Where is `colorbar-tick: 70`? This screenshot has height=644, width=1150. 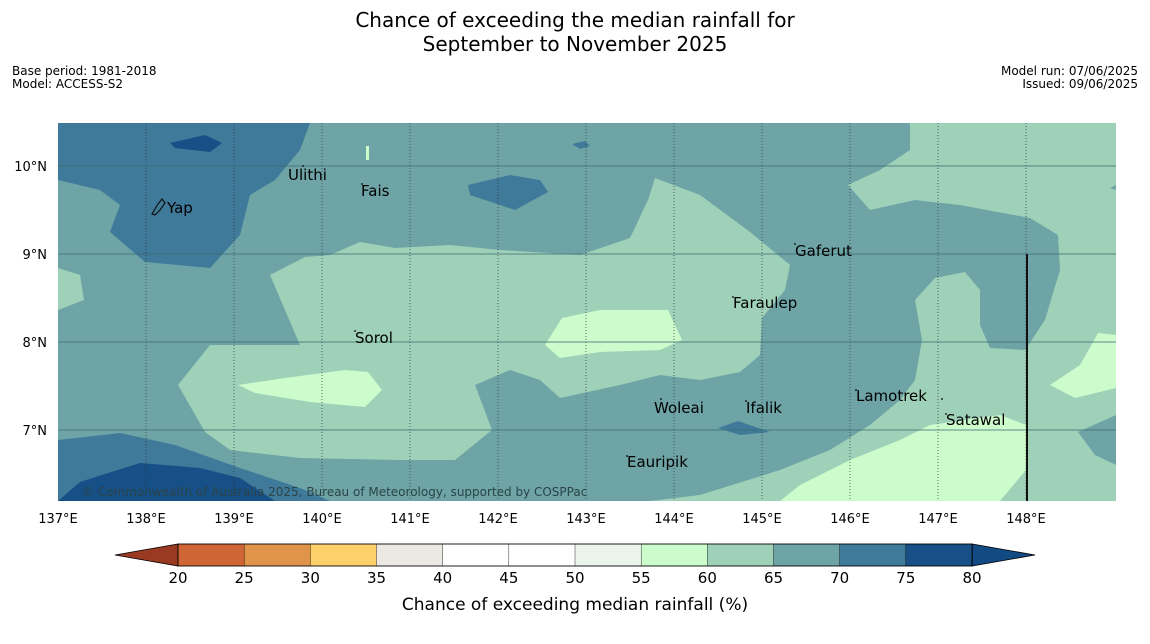 colorbar-tick: 70 is located at coordinates (839, 578).